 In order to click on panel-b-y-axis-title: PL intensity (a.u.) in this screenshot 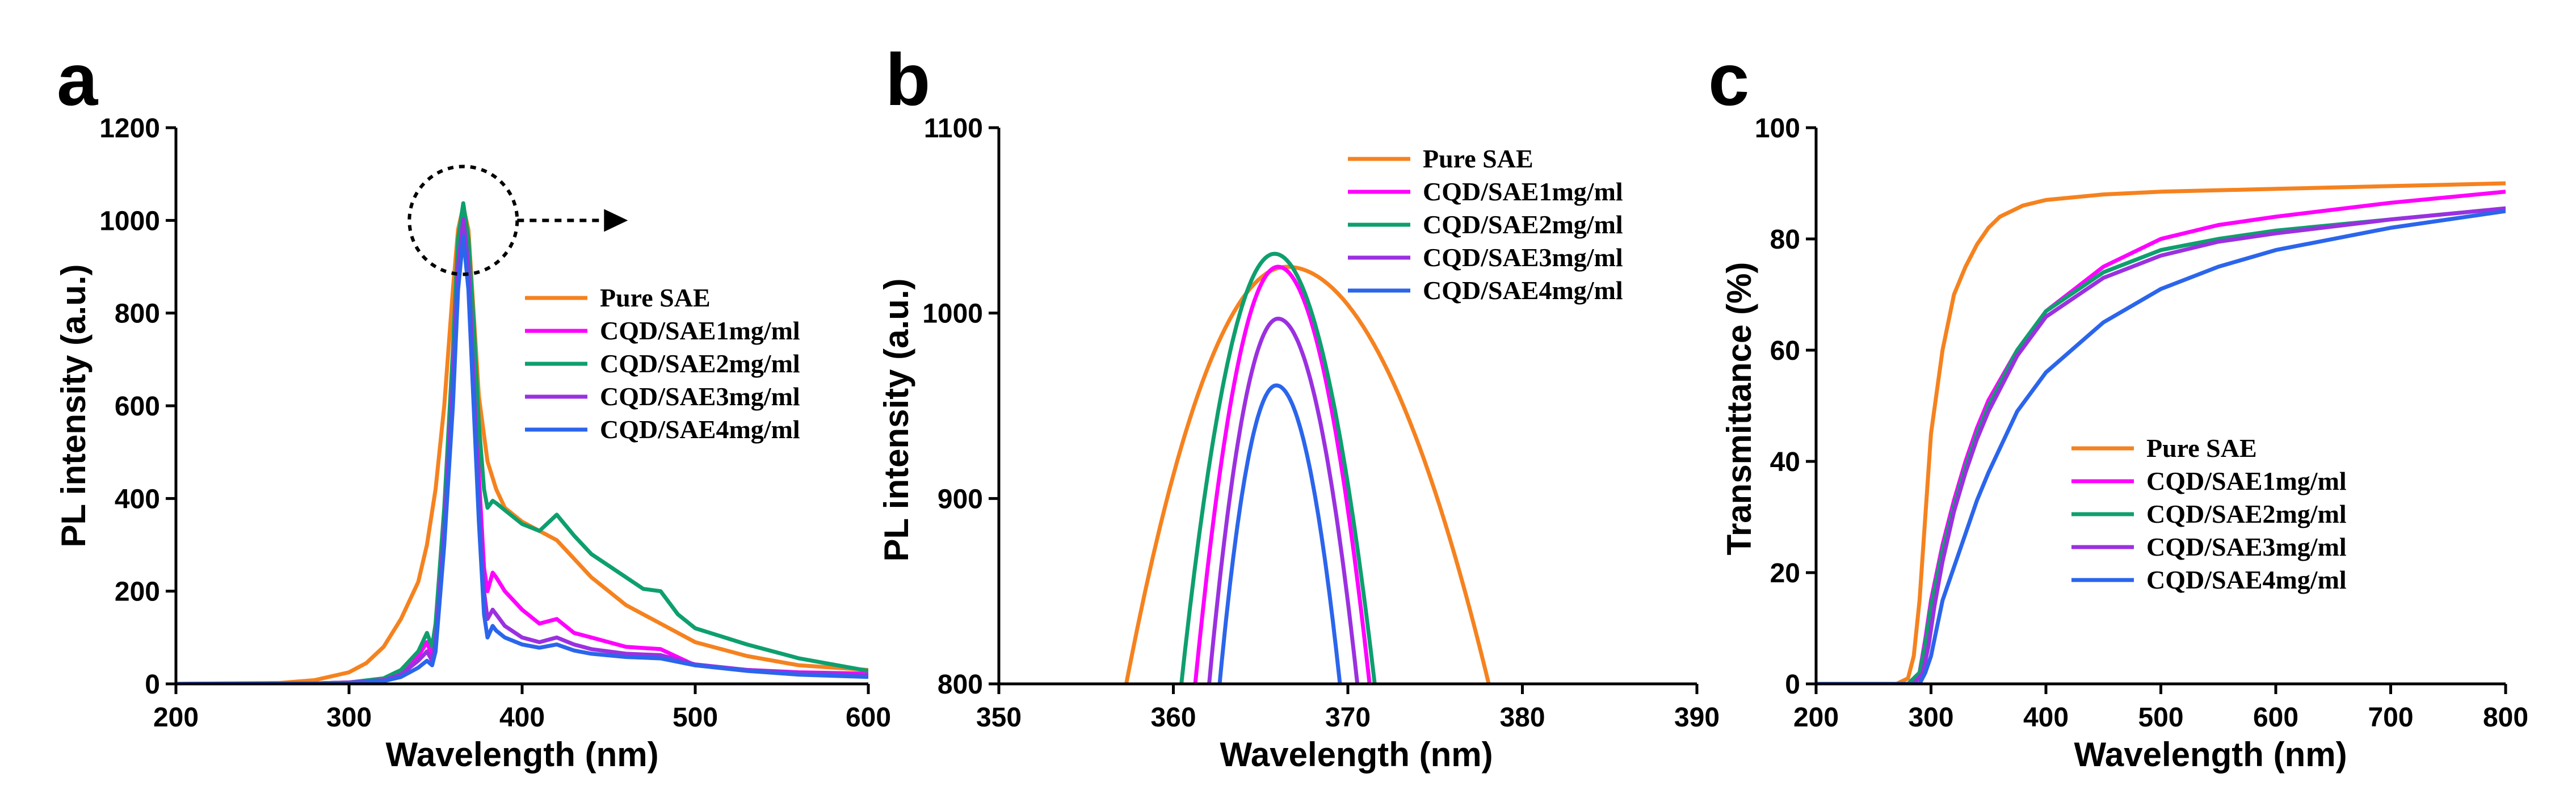, I will do `click(896, 421)`.